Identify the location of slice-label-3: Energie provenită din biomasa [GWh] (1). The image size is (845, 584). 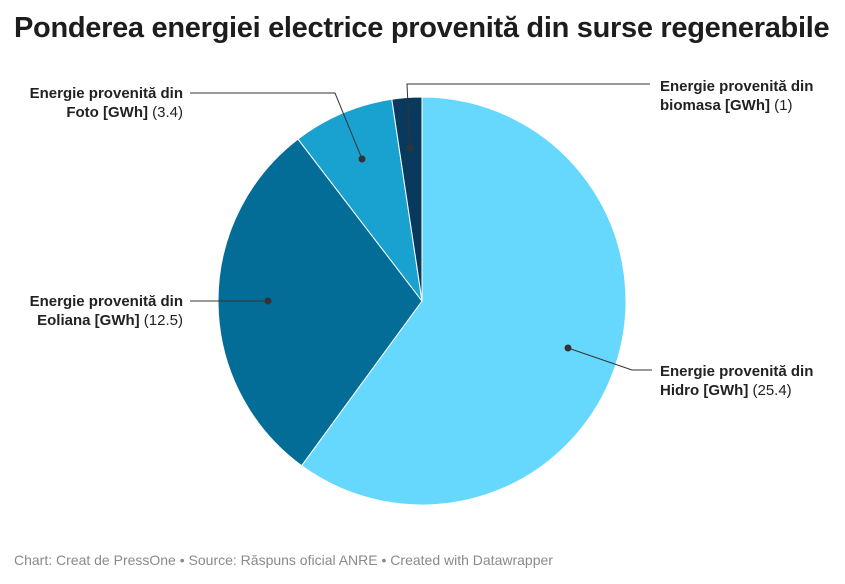
(736, 96).